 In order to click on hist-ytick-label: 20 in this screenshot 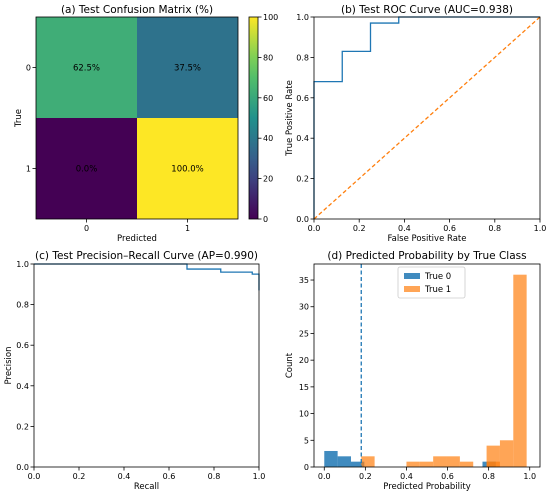, I will do `click(304, 360)`.